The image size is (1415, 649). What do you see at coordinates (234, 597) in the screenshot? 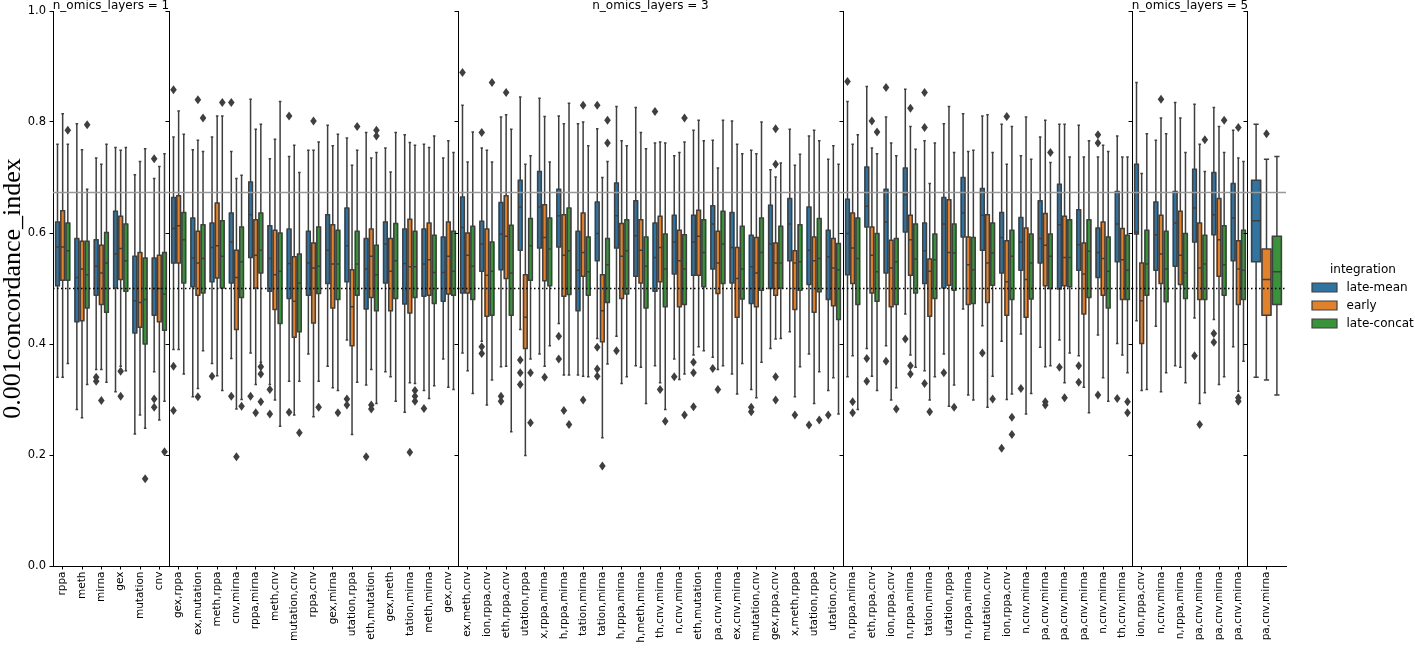
I see `x-tick-label: cnv,mirna` at bounding box center [234, 597].